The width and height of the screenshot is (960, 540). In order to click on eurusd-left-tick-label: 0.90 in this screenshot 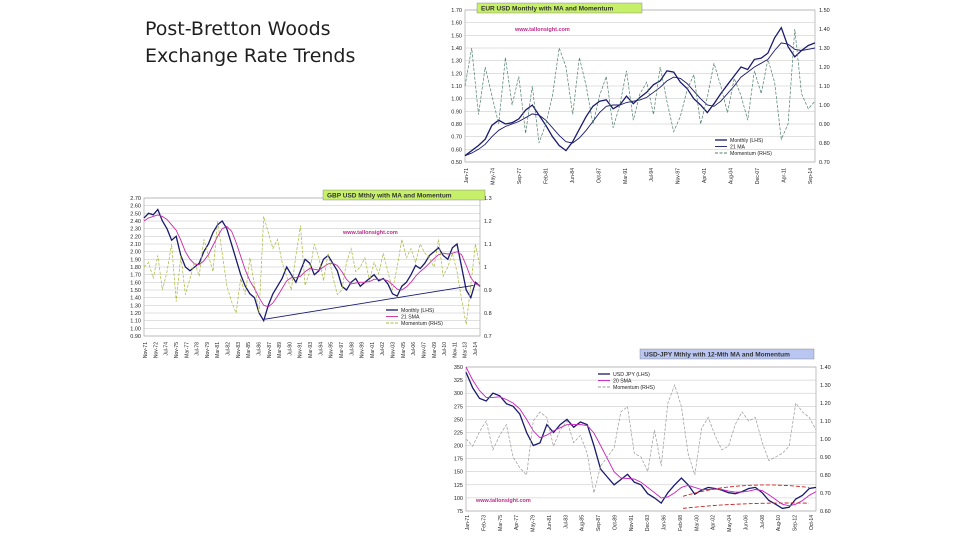, I will do `click(456, 112)`.